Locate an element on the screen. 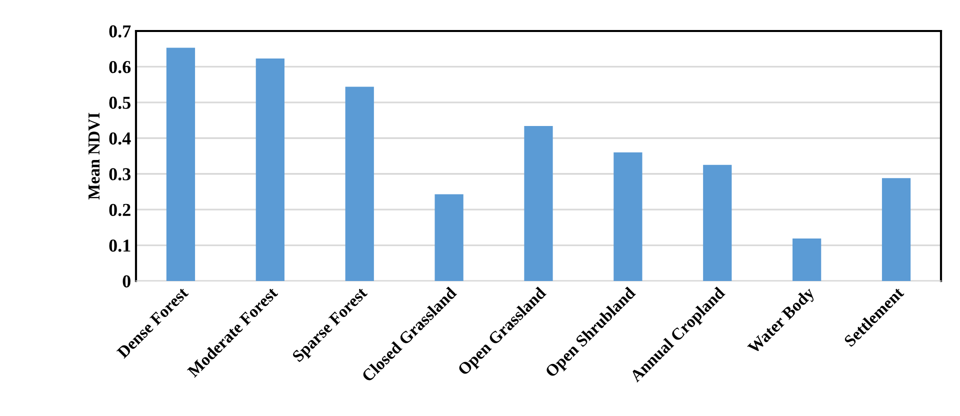 Image resolution: width=960 pixels, height=416 pixels. y-tick-label: 0.4 is located at coordinates (120, 138).